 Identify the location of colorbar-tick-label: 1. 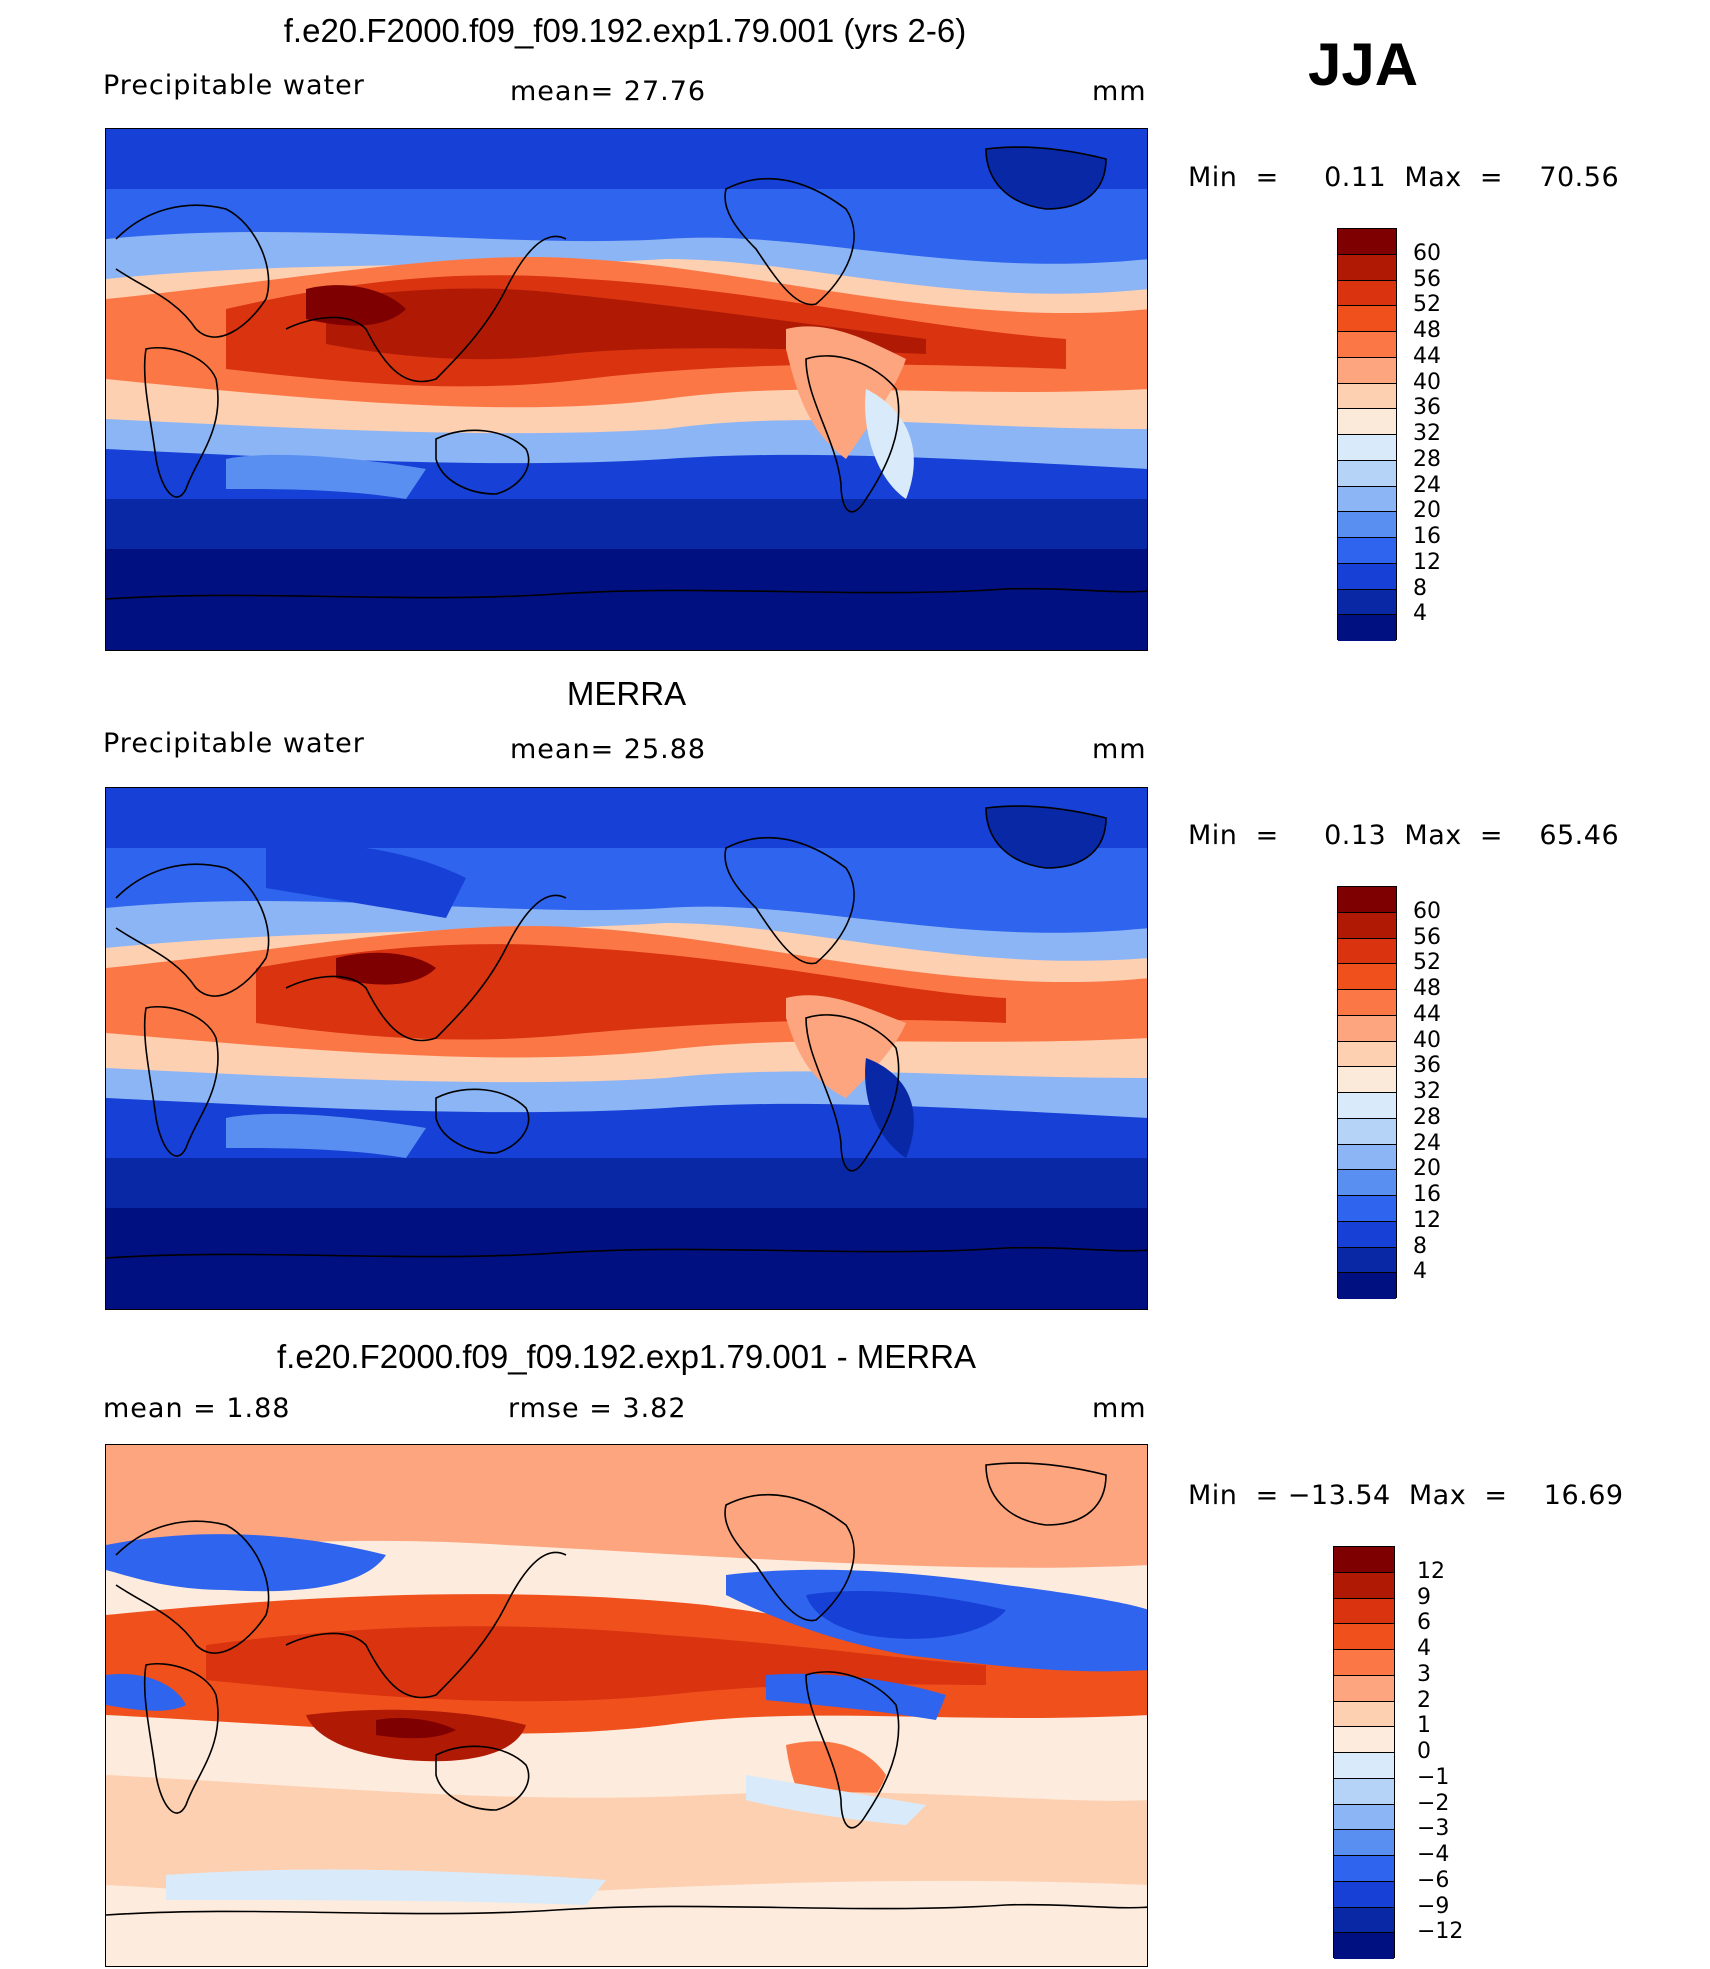
(1424, 1726).